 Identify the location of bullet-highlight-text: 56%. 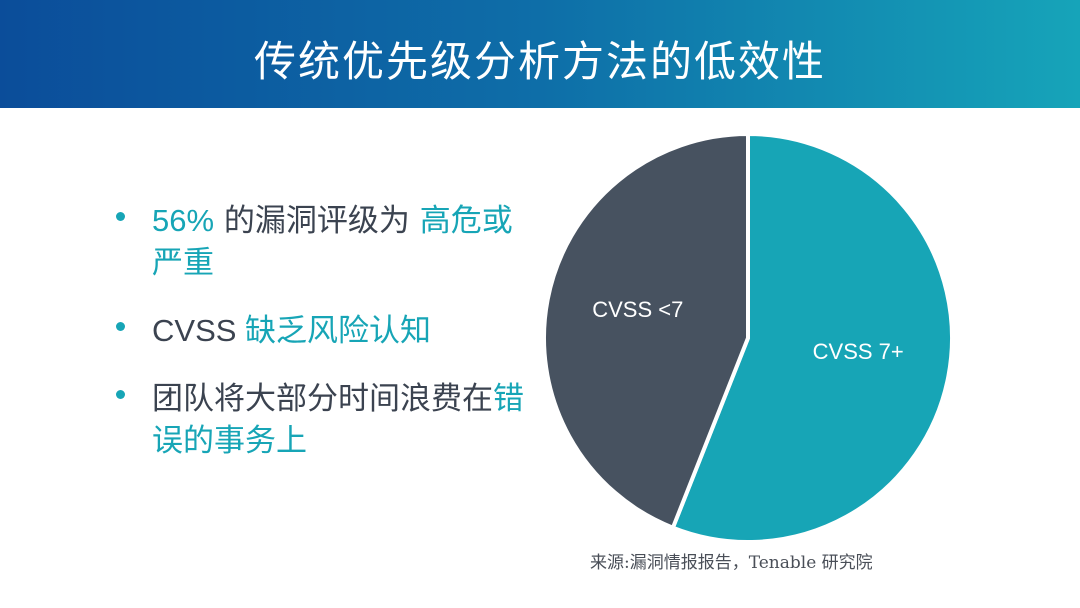
(183, 220).